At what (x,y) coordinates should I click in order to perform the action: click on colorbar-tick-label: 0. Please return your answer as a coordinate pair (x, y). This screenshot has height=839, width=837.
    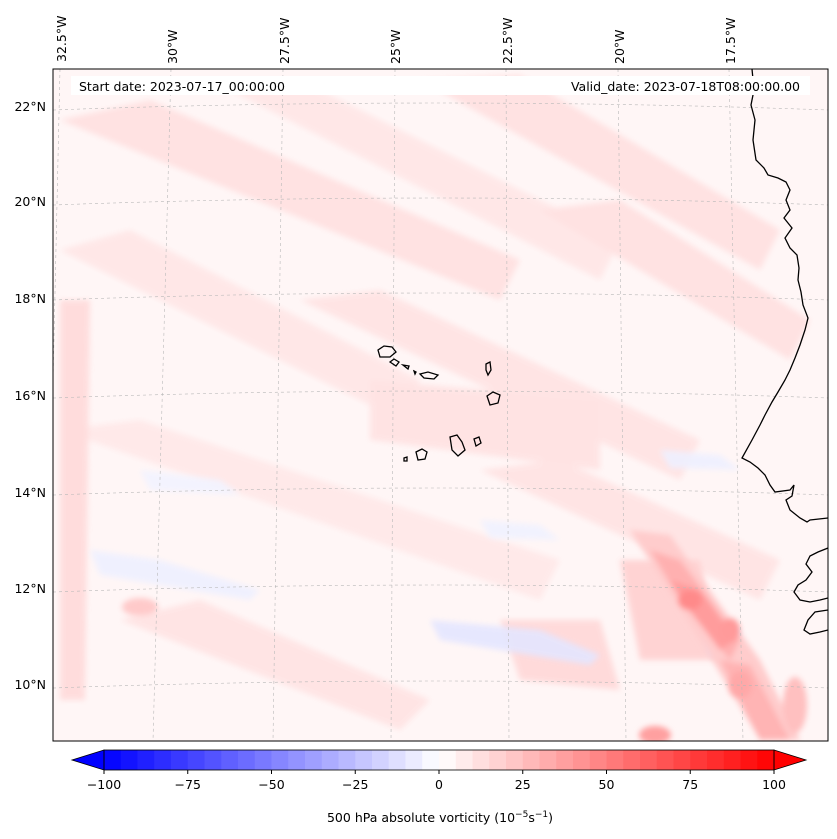
    Looking at the image, I should click on (439, 784).